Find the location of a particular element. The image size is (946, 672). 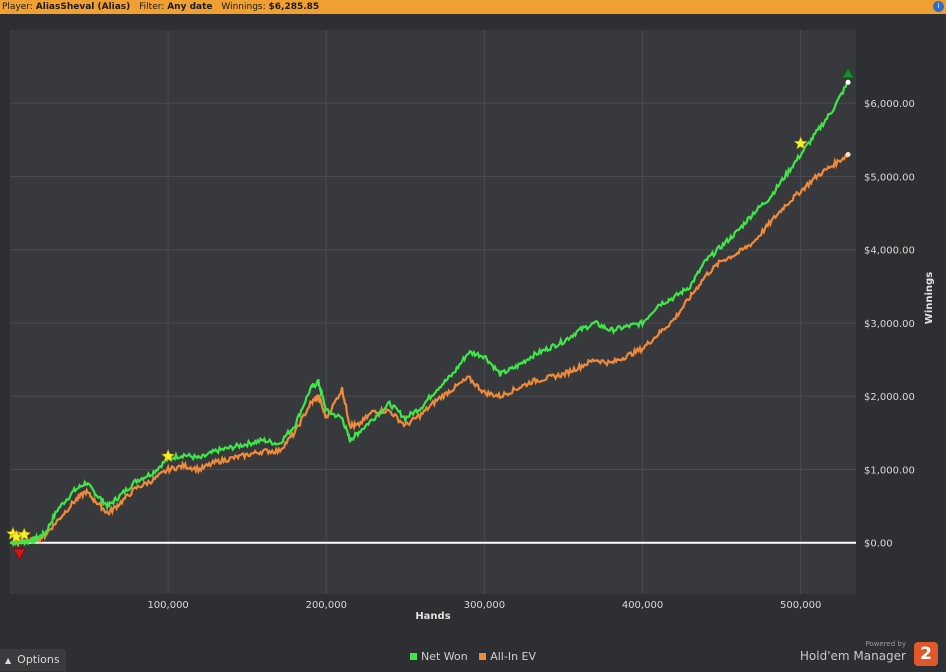

options-button: ▲ Options is located at coordinates (33, 660).